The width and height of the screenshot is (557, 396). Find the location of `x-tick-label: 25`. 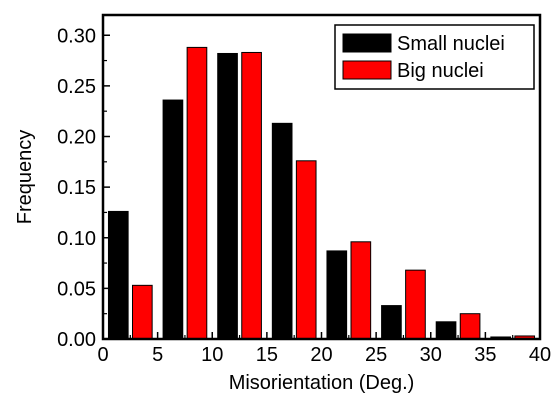

x-tick-label: 25 is located at coordinates (376, 355).